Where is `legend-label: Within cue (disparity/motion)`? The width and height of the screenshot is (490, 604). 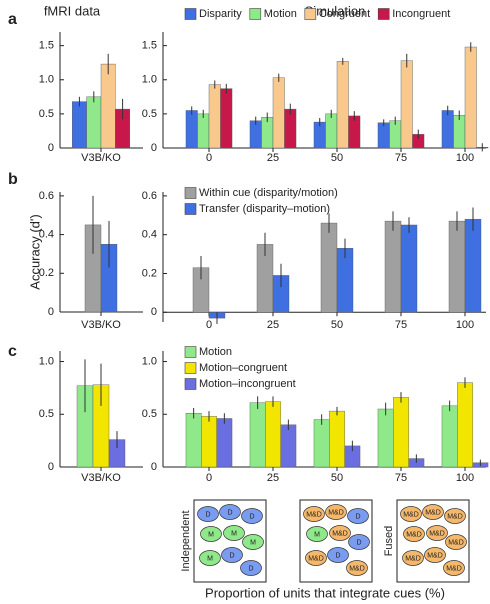
legend-label: Within cue (disparity/motion) is located at coordinates (268, 193).